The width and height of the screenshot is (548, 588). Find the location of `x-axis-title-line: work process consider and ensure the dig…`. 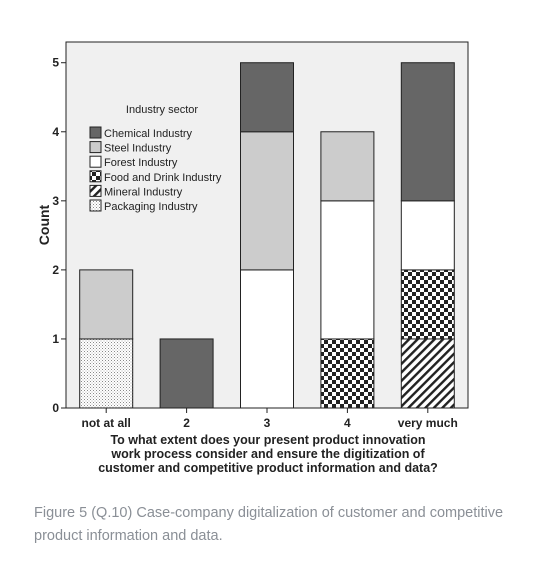

x-axis-title-line: work process consider and ensure the dig… is located at coordinates (267, 454).